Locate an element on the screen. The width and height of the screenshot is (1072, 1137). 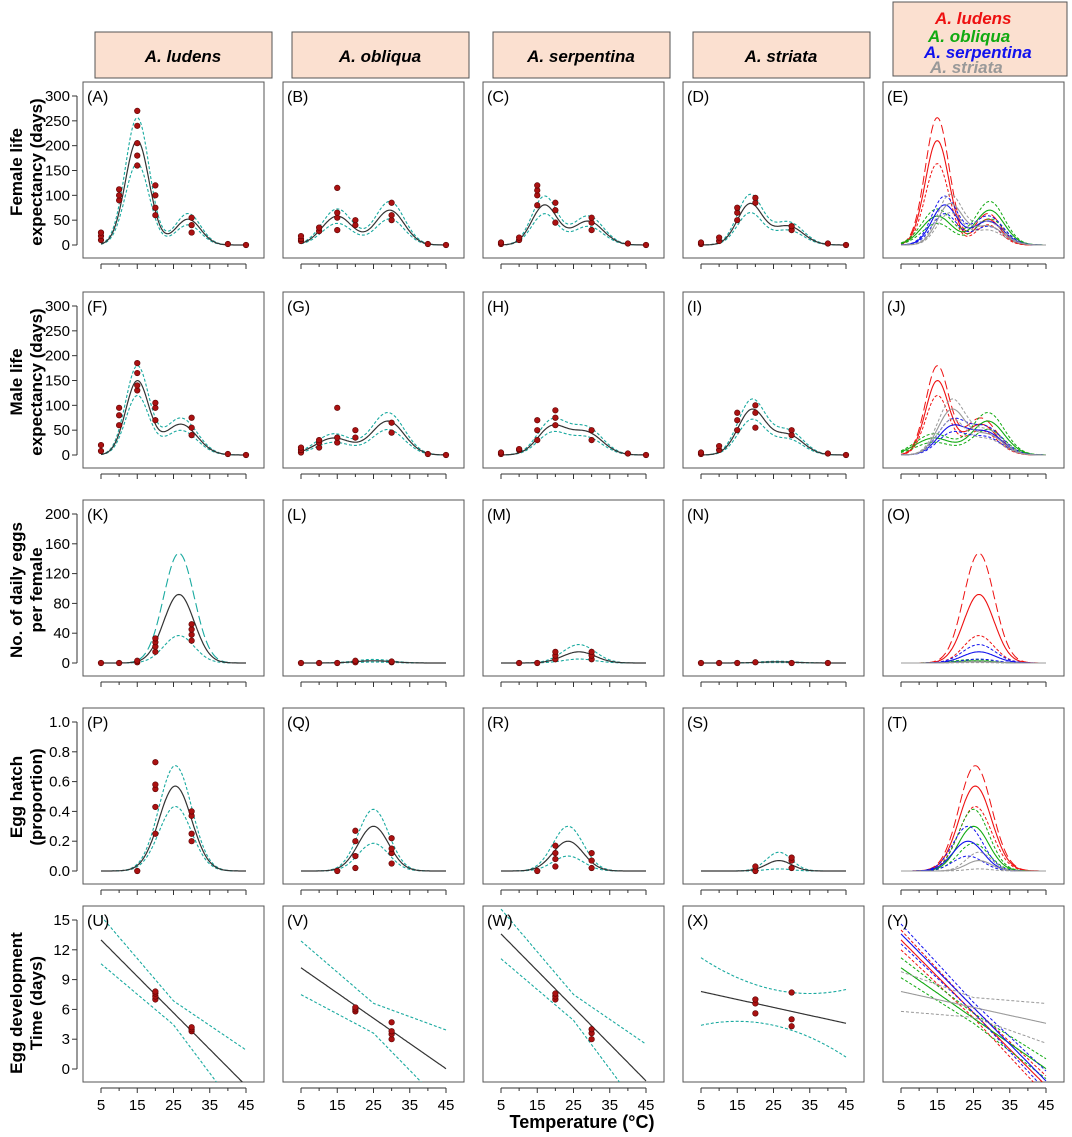
data-point-H is located at coordinates (537, 430).